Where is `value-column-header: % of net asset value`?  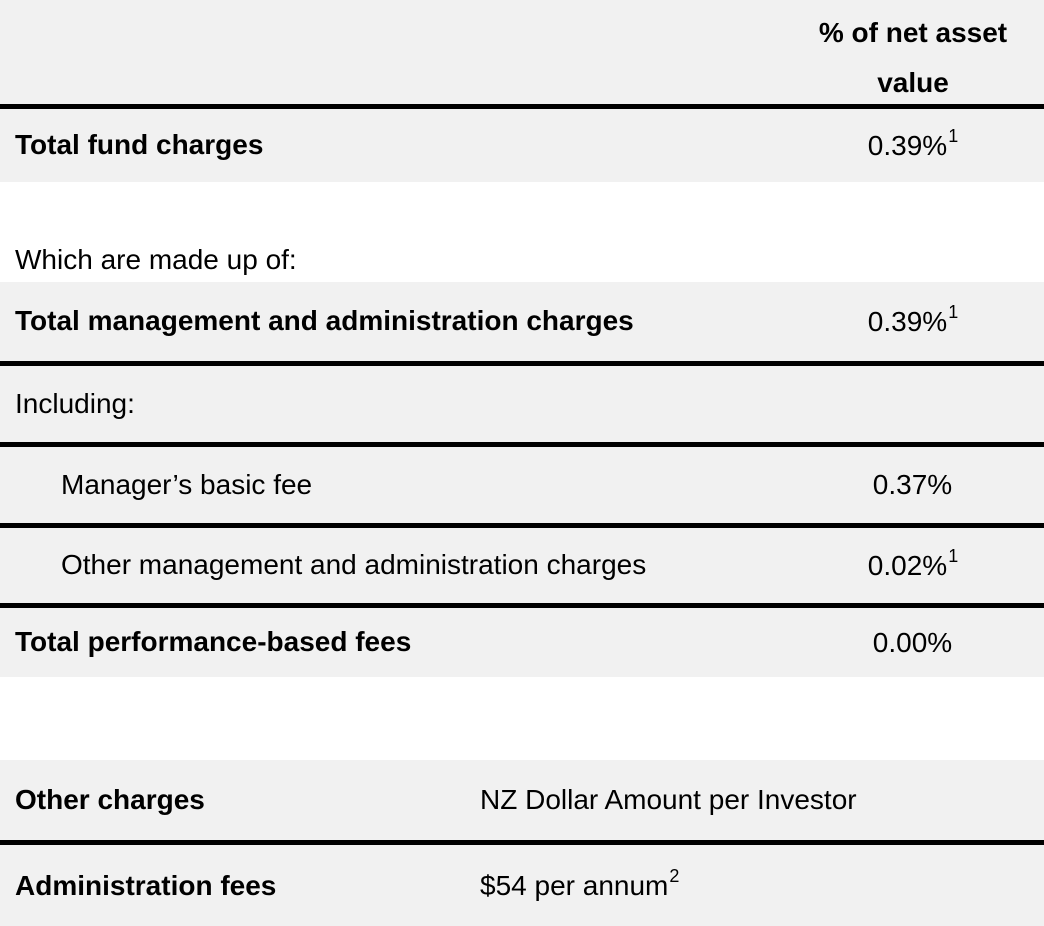
value-column-header: % of net asset value is located at coordinates (913, 57).